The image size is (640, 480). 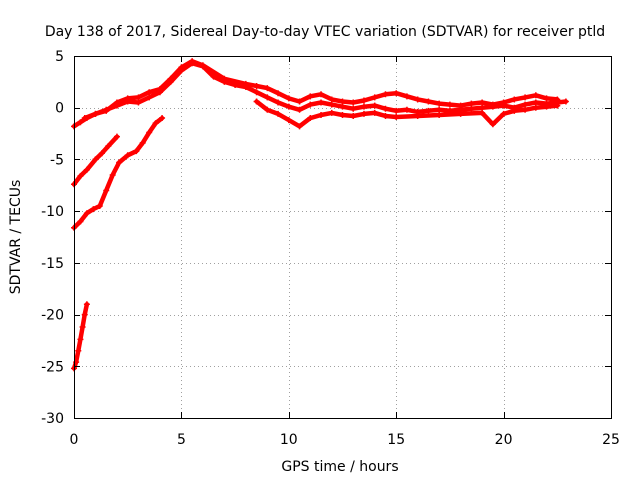 I want to click on series-lower-band, so click(x=407, y=114).